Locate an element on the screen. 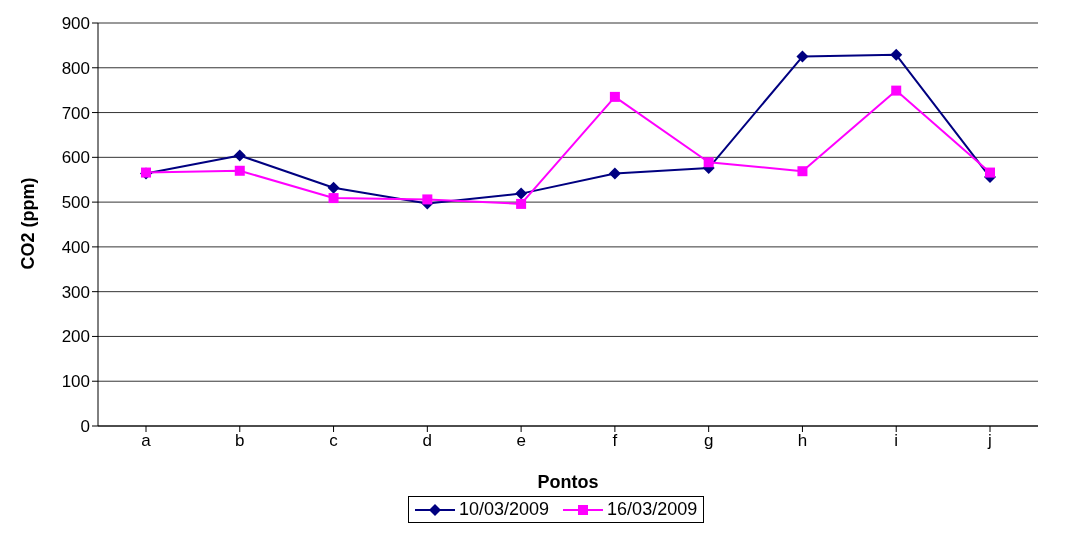 Image resolution: width=1071 pixels, height=539 pixels. y-tick-label: 200 is located at coordinates (75, 337).